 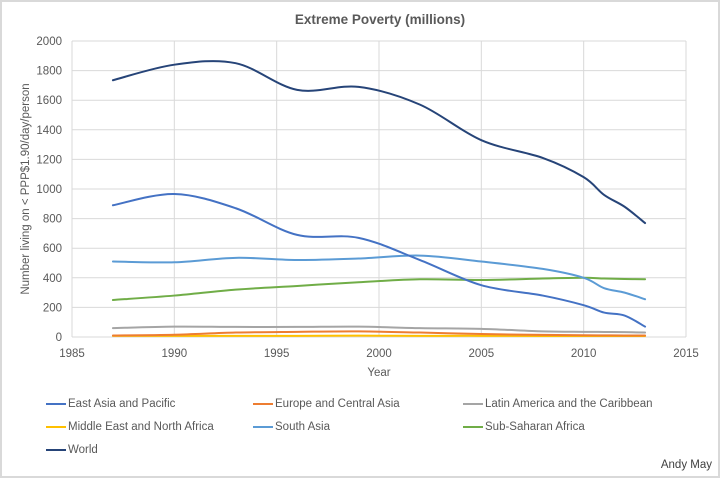 What do you see at coordinates (49, 160) in the screenshot?
I see `y-tick-label: 1200` at bounding box center [49, 160].